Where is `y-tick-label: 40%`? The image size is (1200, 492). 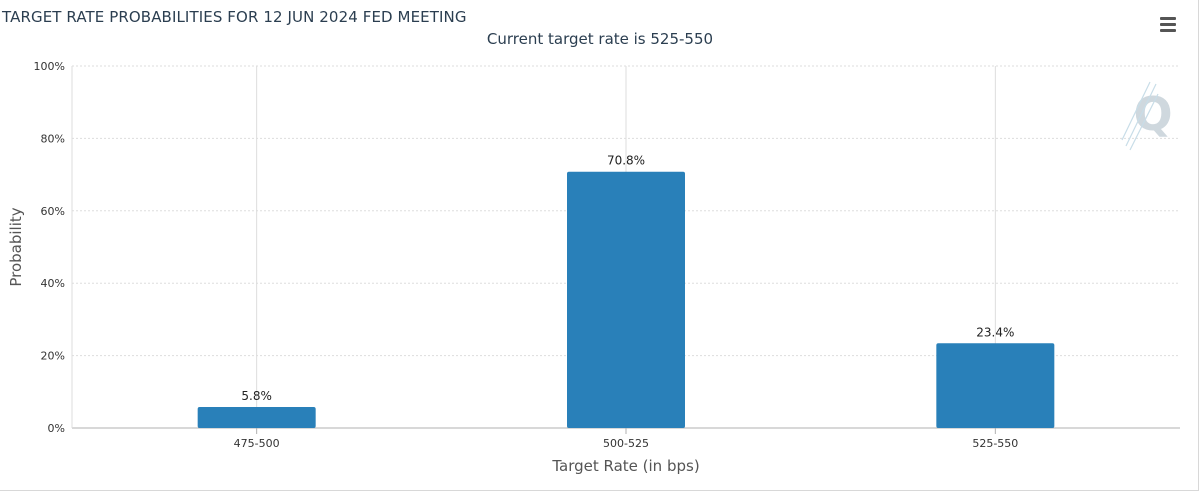 y-tick-label: 40% is located at coordinates (53, 283).